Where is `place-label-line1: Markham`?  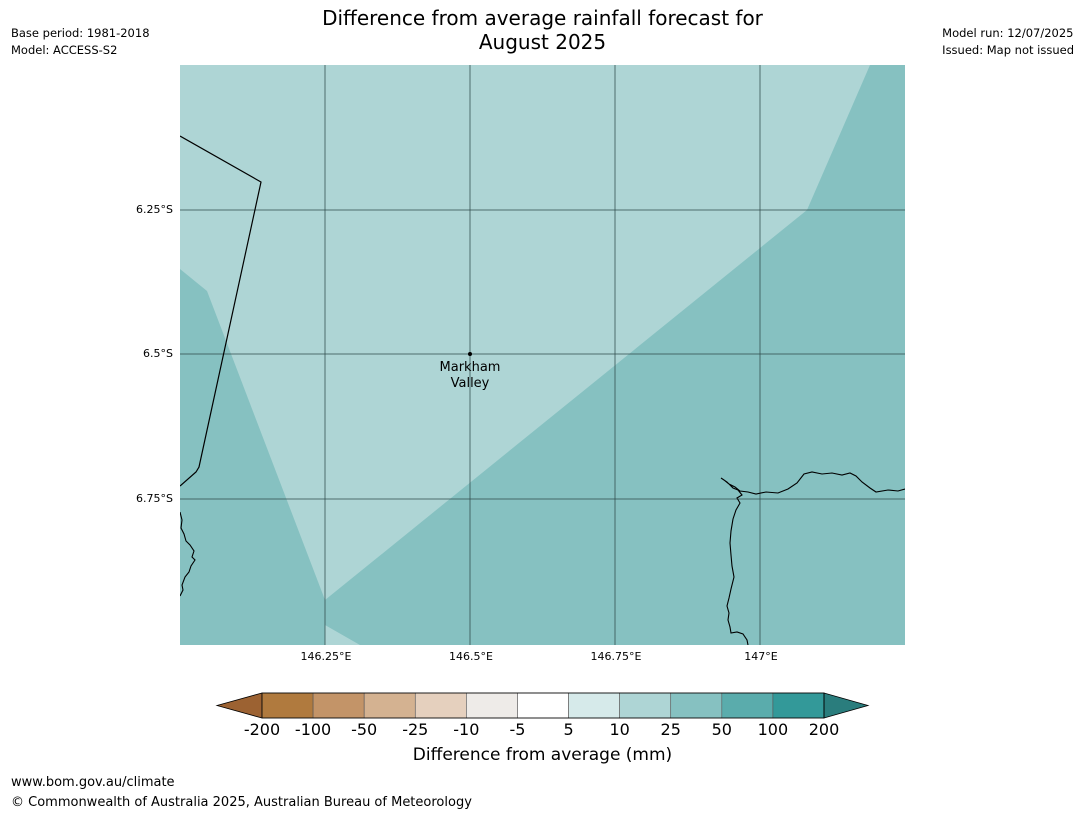 place-label-line1: Markham is located at coordinates (470, 367).